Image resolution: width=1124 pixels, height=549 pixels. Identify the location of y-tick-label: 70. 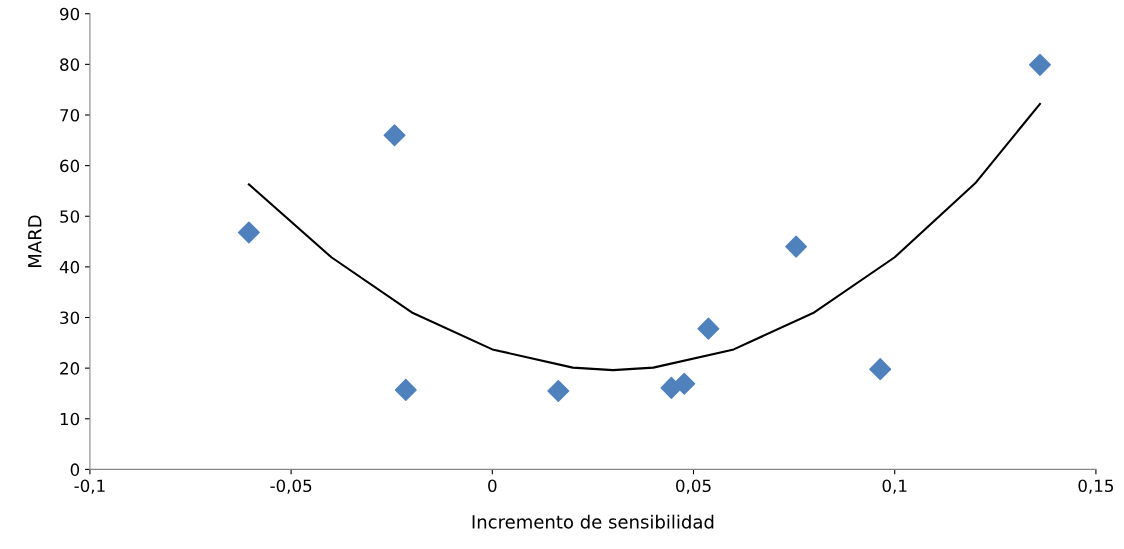
(70, 115).